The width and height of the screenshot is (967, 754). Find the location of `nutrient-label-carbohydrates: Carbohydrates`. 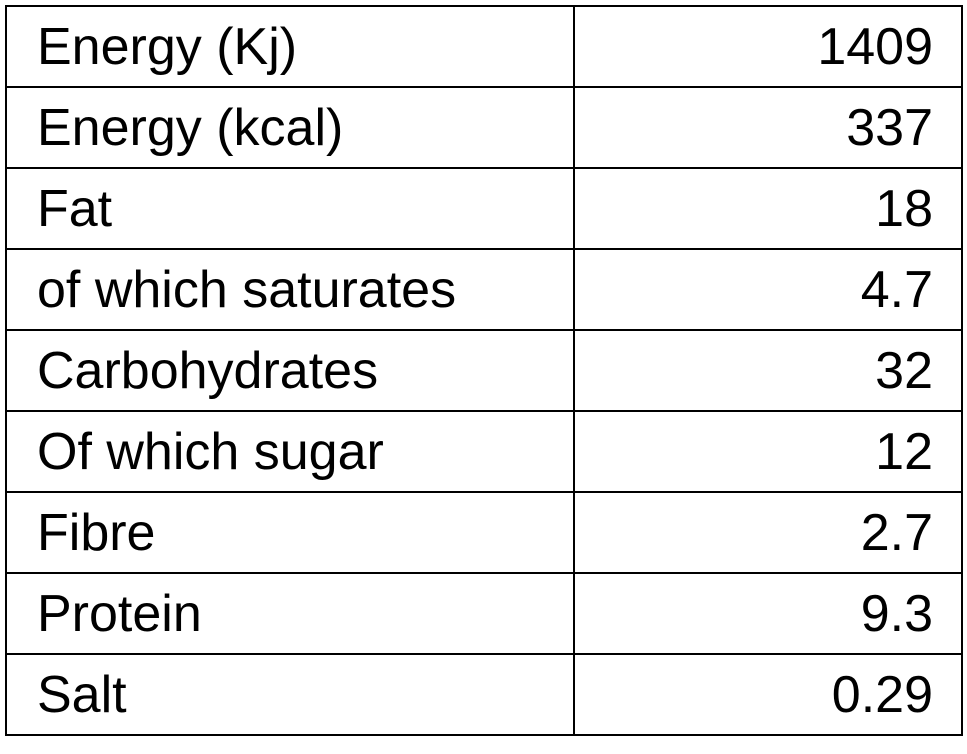

nutrient-label-carbohydrates: Carbohydrates is located at coordinates (290, 370).